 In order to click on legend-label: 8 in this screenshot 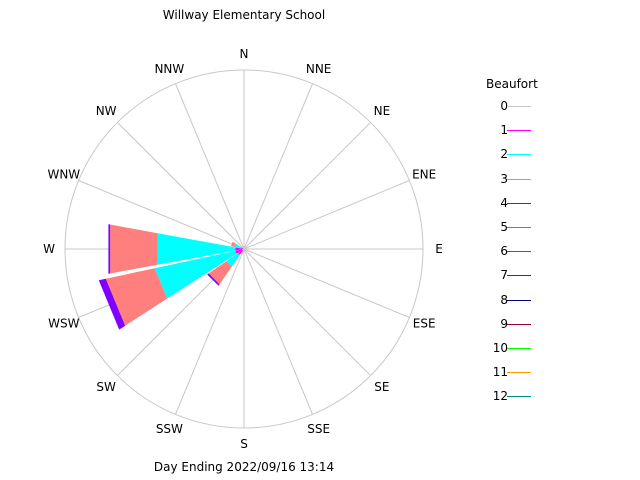, I will do `click(504, 299)`.